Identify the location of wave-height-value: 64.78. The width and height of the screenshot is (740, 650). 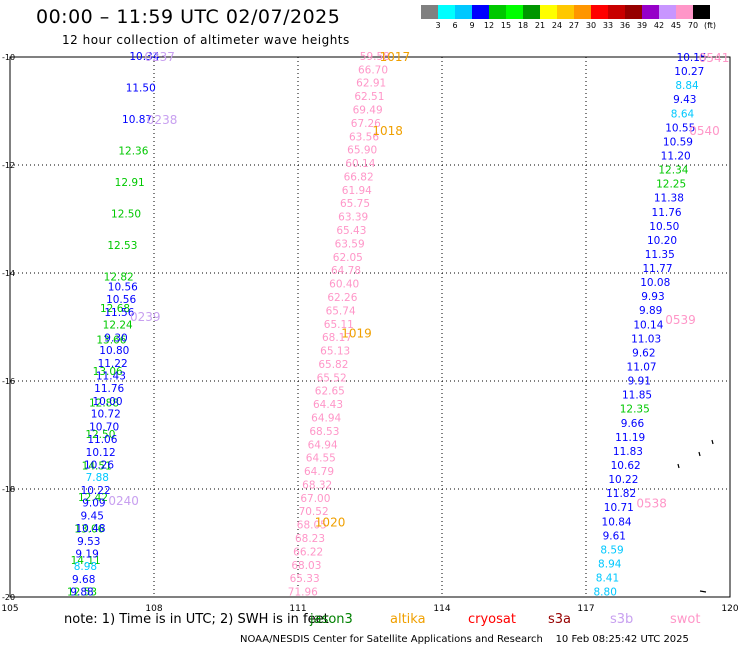
(346, 271).